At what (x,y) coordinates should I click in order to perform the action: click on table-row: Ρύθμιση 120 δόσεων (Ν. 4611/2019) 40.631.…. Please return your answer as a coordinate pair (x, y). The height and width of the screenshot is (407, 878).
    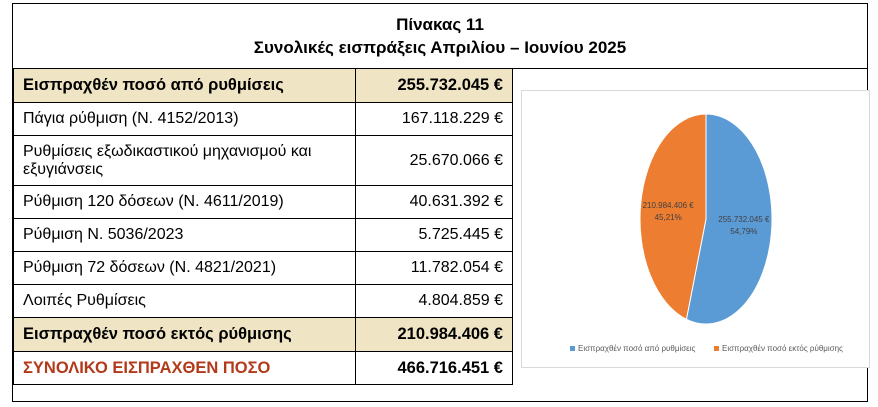
    Looking at the image, I should click on (263, 202).